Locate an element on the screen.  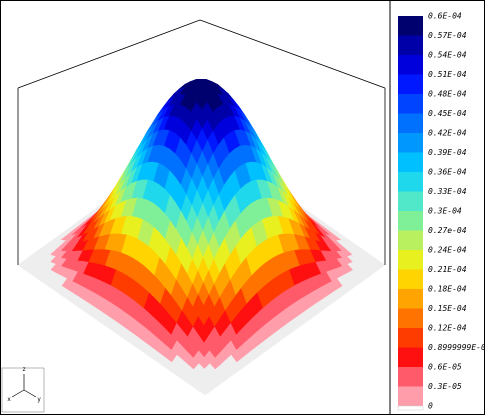
triad-label: y is located at coordinates (39, 399).